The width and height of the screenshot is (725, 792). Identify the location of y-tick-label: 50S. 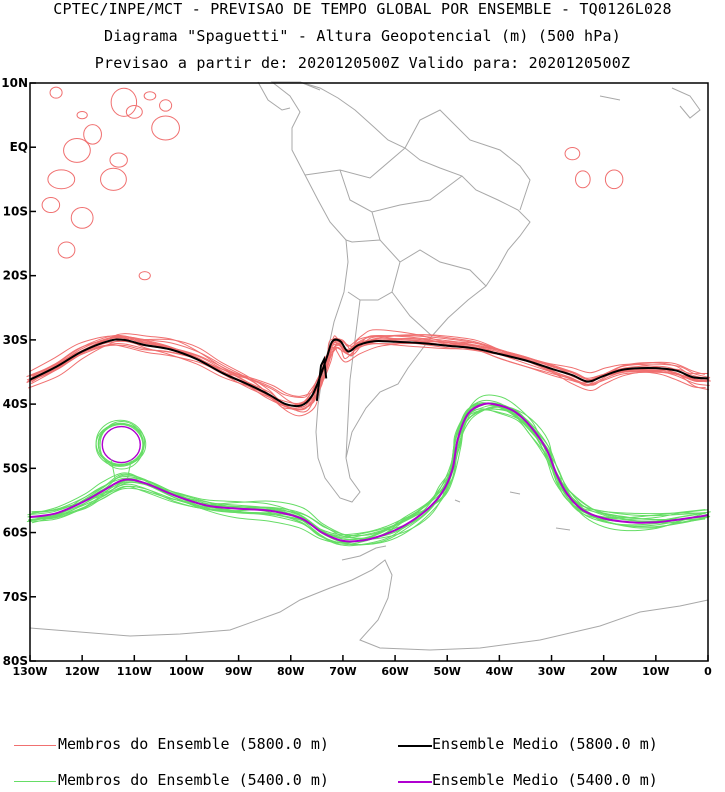
(15, 468).